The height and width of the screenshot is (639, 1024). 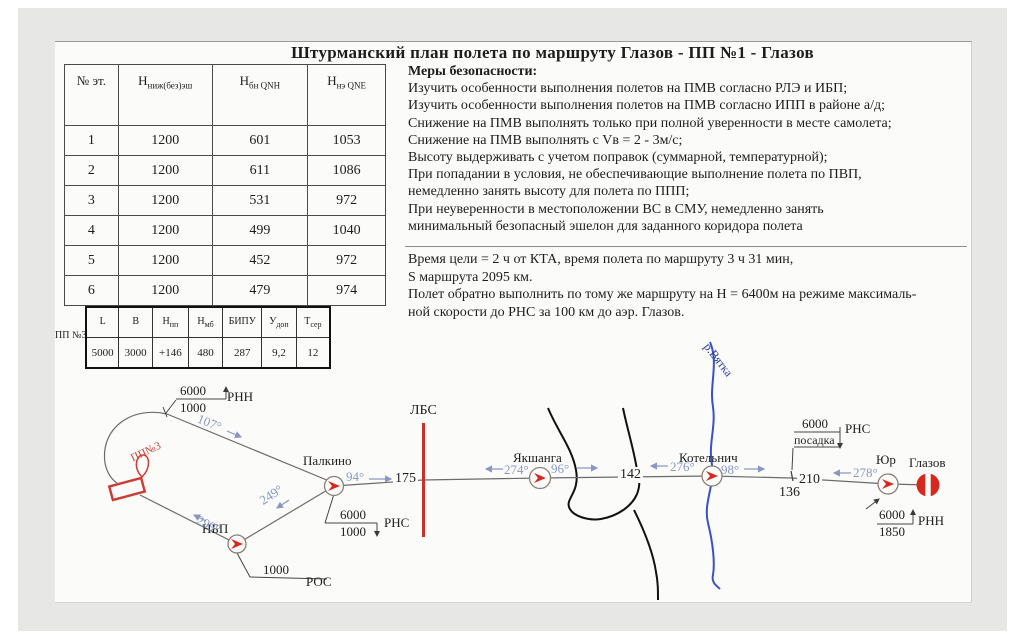 What do you see at coordinates (260, 260) in the screenshot?
I see `cell: 452` at bounding box center [260, 260].